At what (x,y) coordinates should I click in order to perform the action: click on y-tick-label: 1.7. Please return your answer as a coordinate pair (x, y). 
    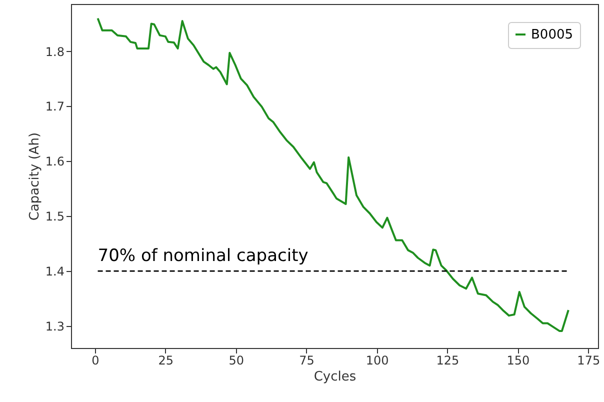
    Looking at the image, I should click on (54, 107).